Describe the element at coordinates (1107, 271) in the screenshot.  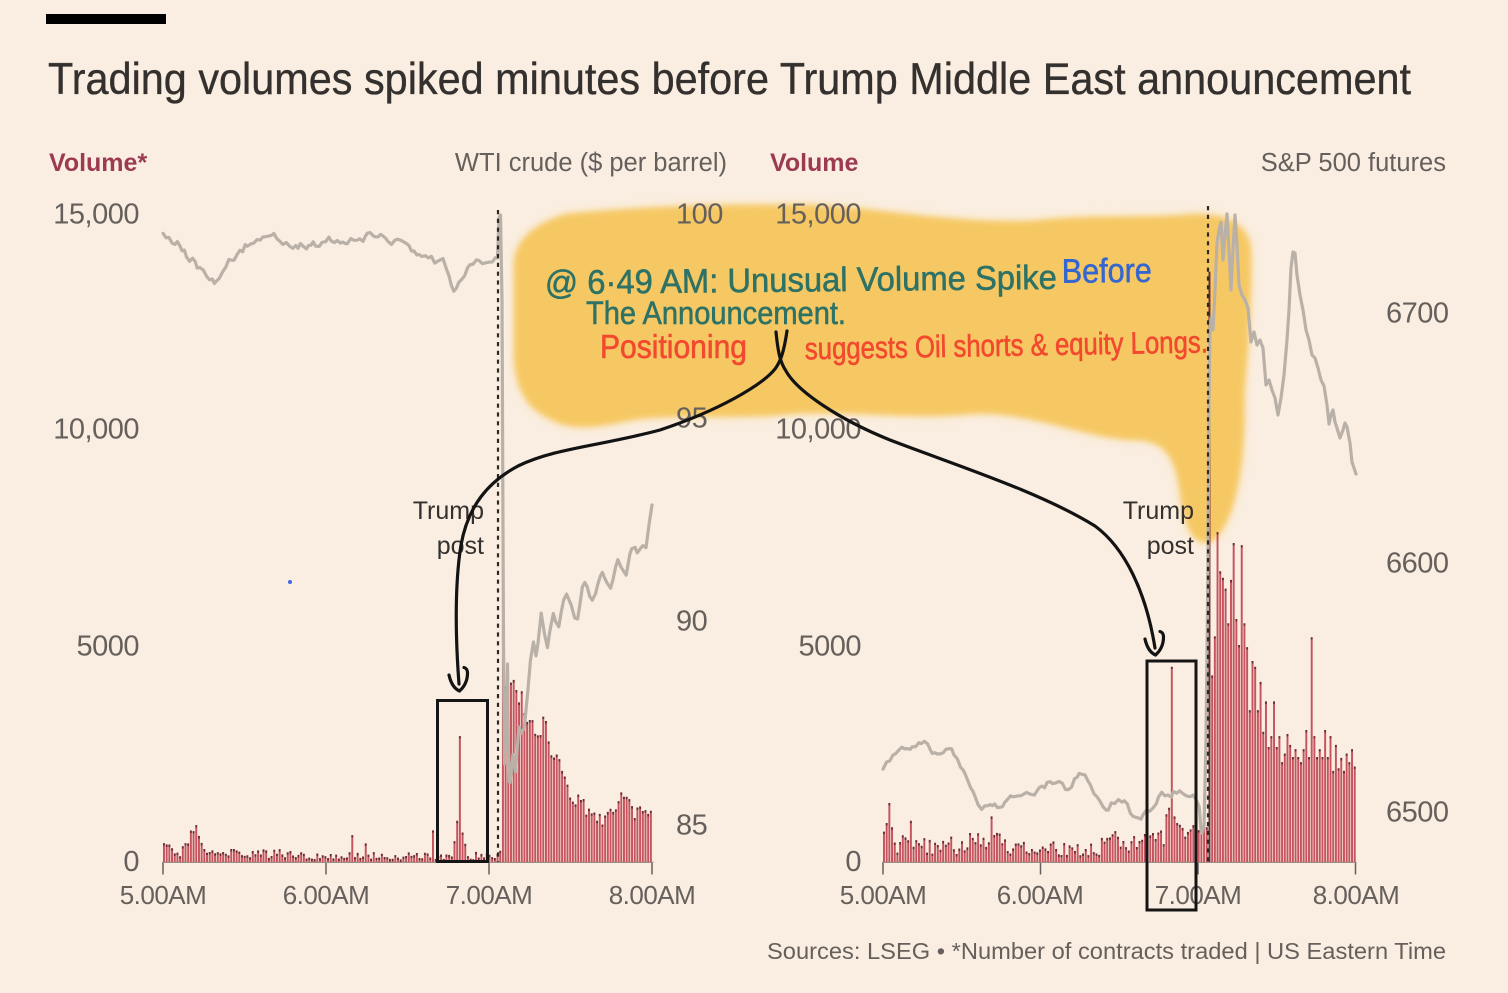
I see `svg-text: Before` at that location.